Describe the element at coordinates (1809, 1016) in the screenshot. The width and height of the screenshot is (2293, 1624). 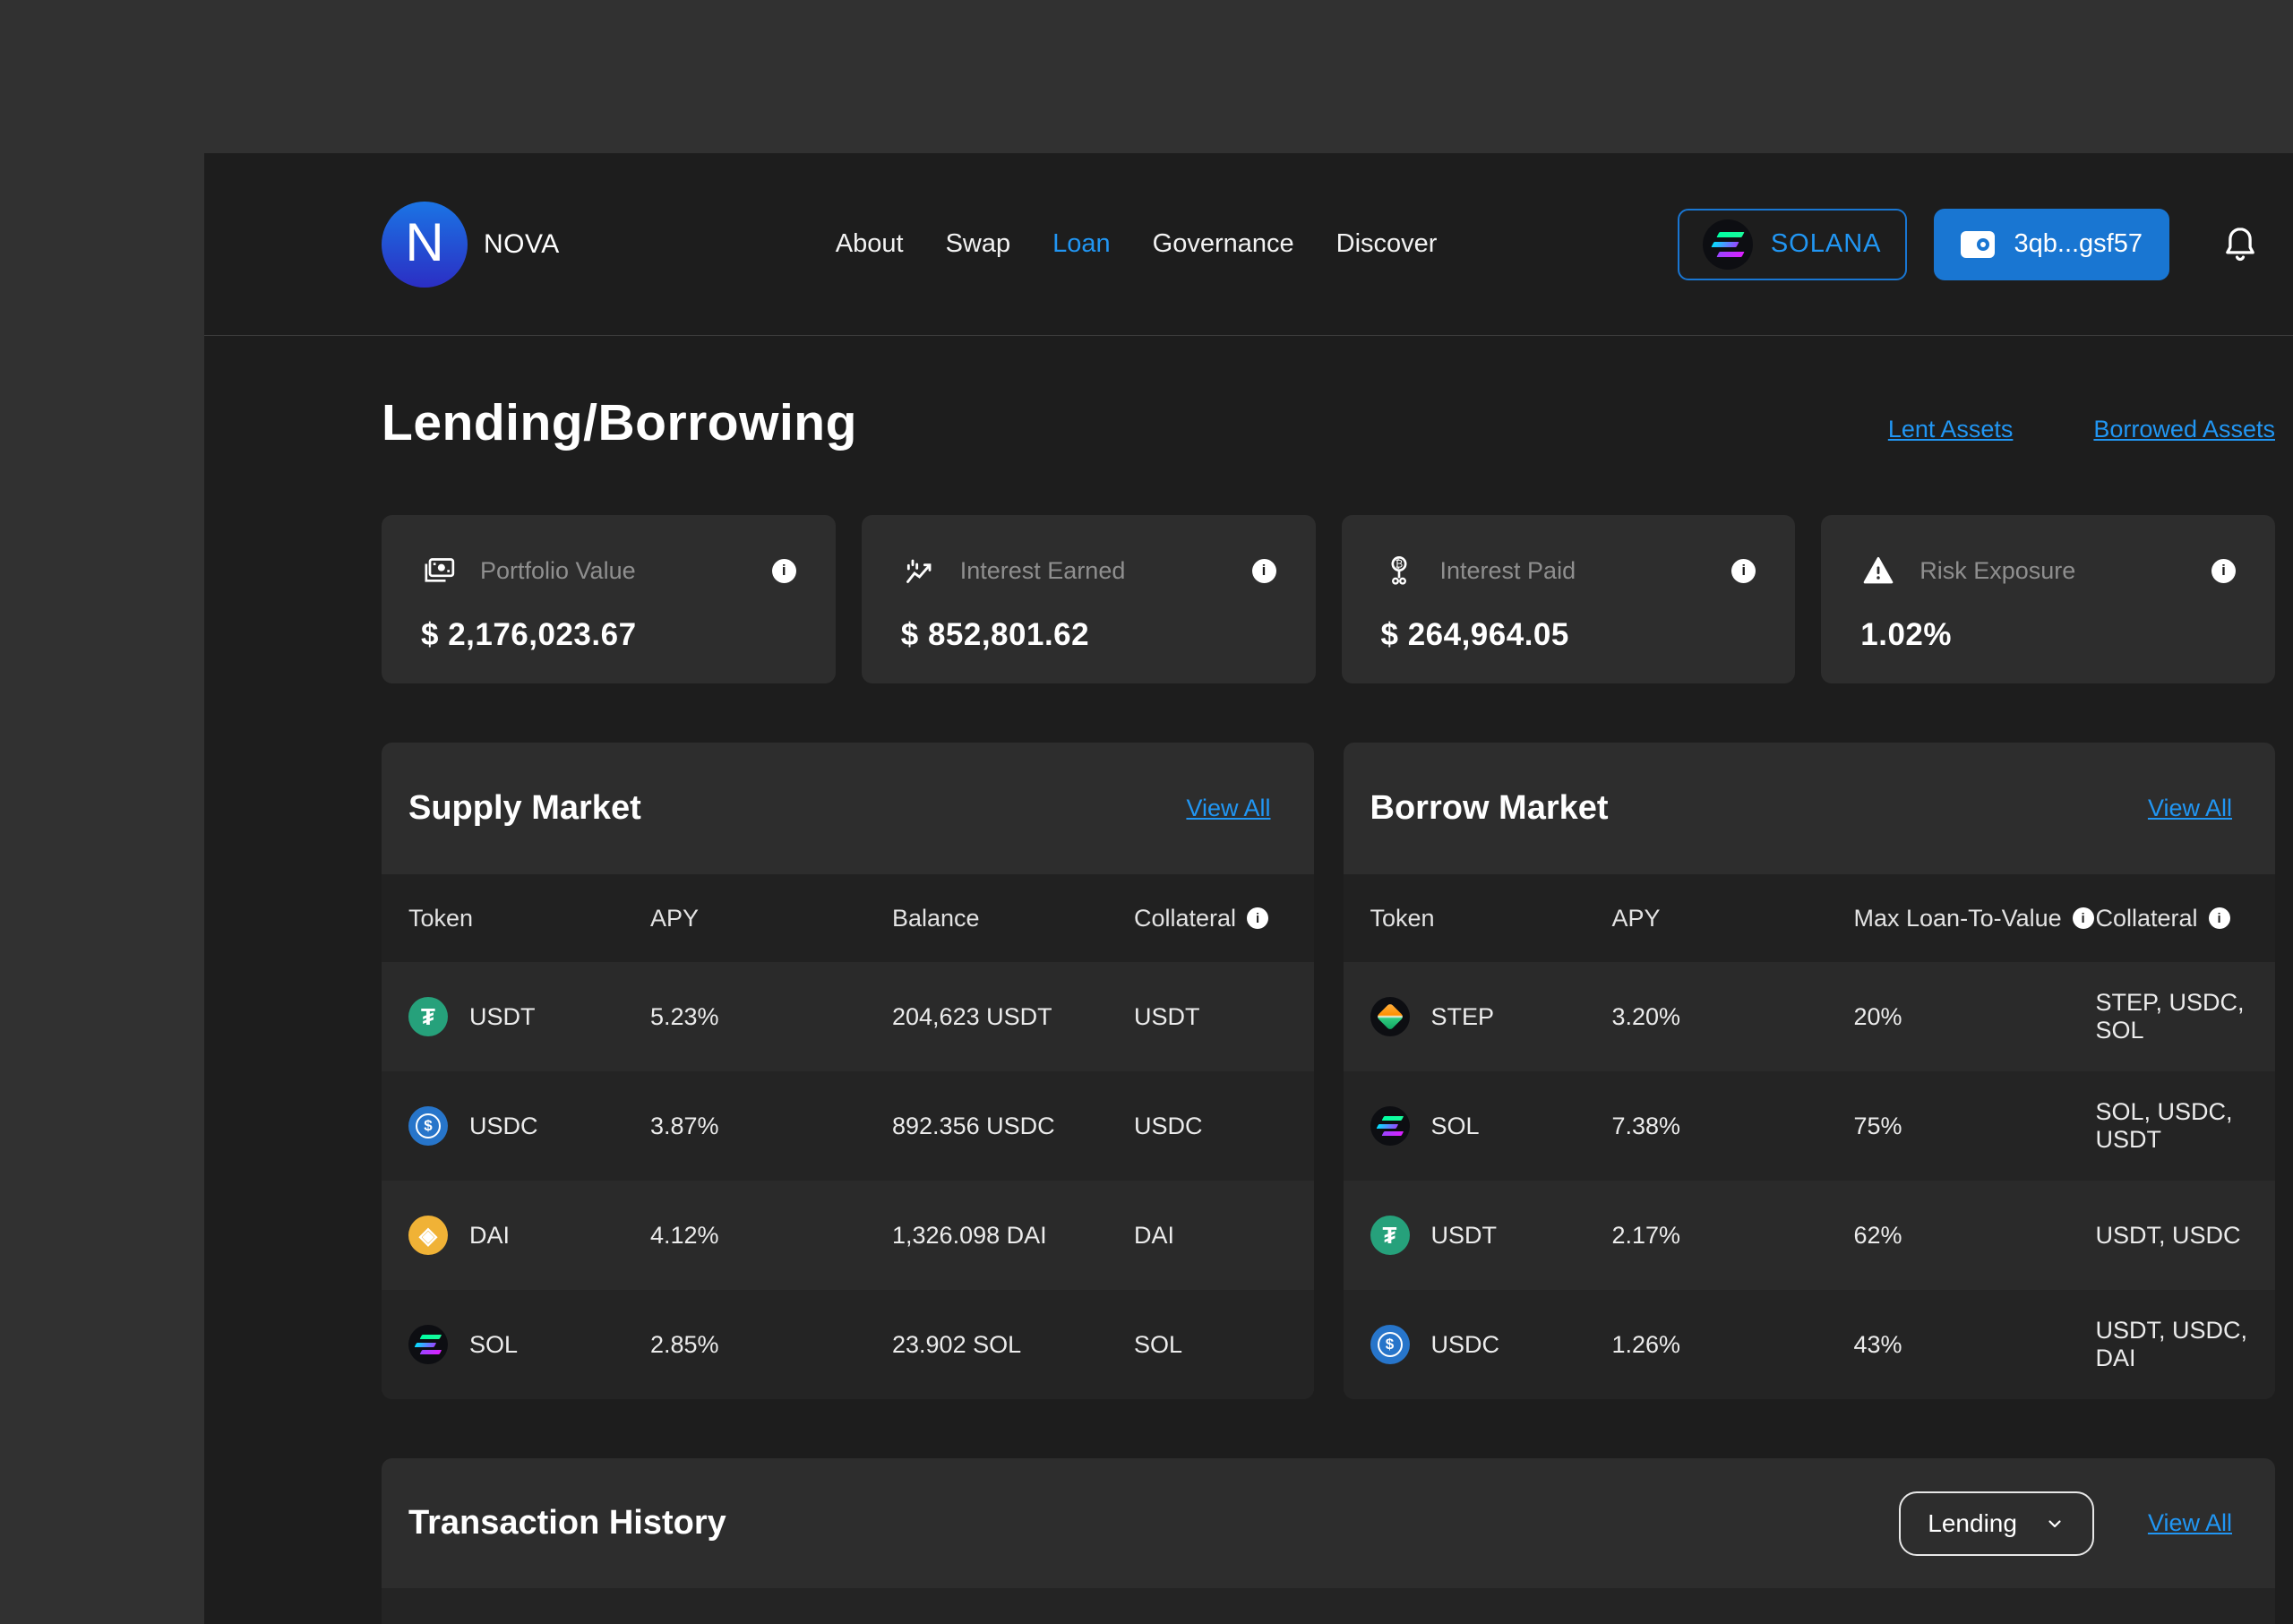
I see `borrow-row-step: STEP 3.20% 20% STEP, USDC, SOL` at that location.